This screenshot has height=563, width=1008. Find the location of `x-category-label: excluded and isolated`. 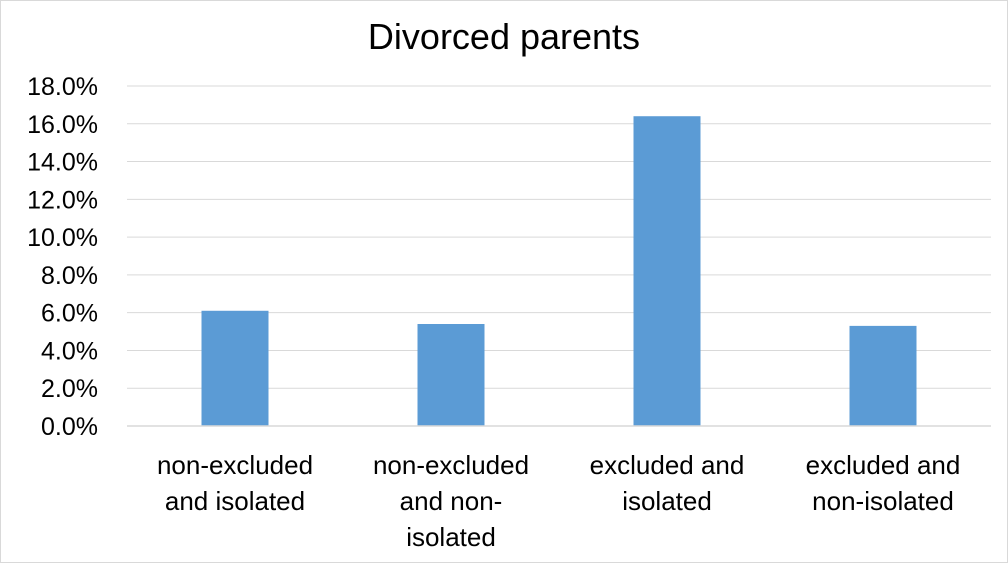

x-category-label: excluded and isolated is located at coordinates (667, 483).